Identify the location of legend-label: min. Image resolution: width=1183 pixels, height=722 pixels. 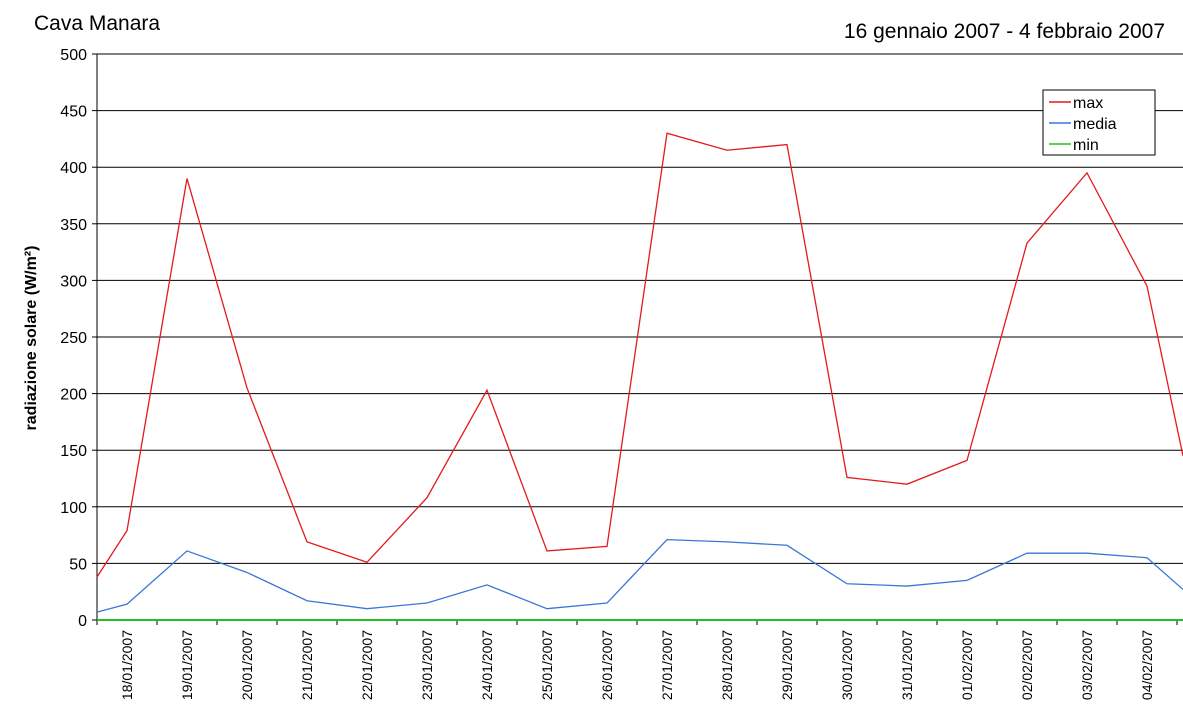
(1086, 145).